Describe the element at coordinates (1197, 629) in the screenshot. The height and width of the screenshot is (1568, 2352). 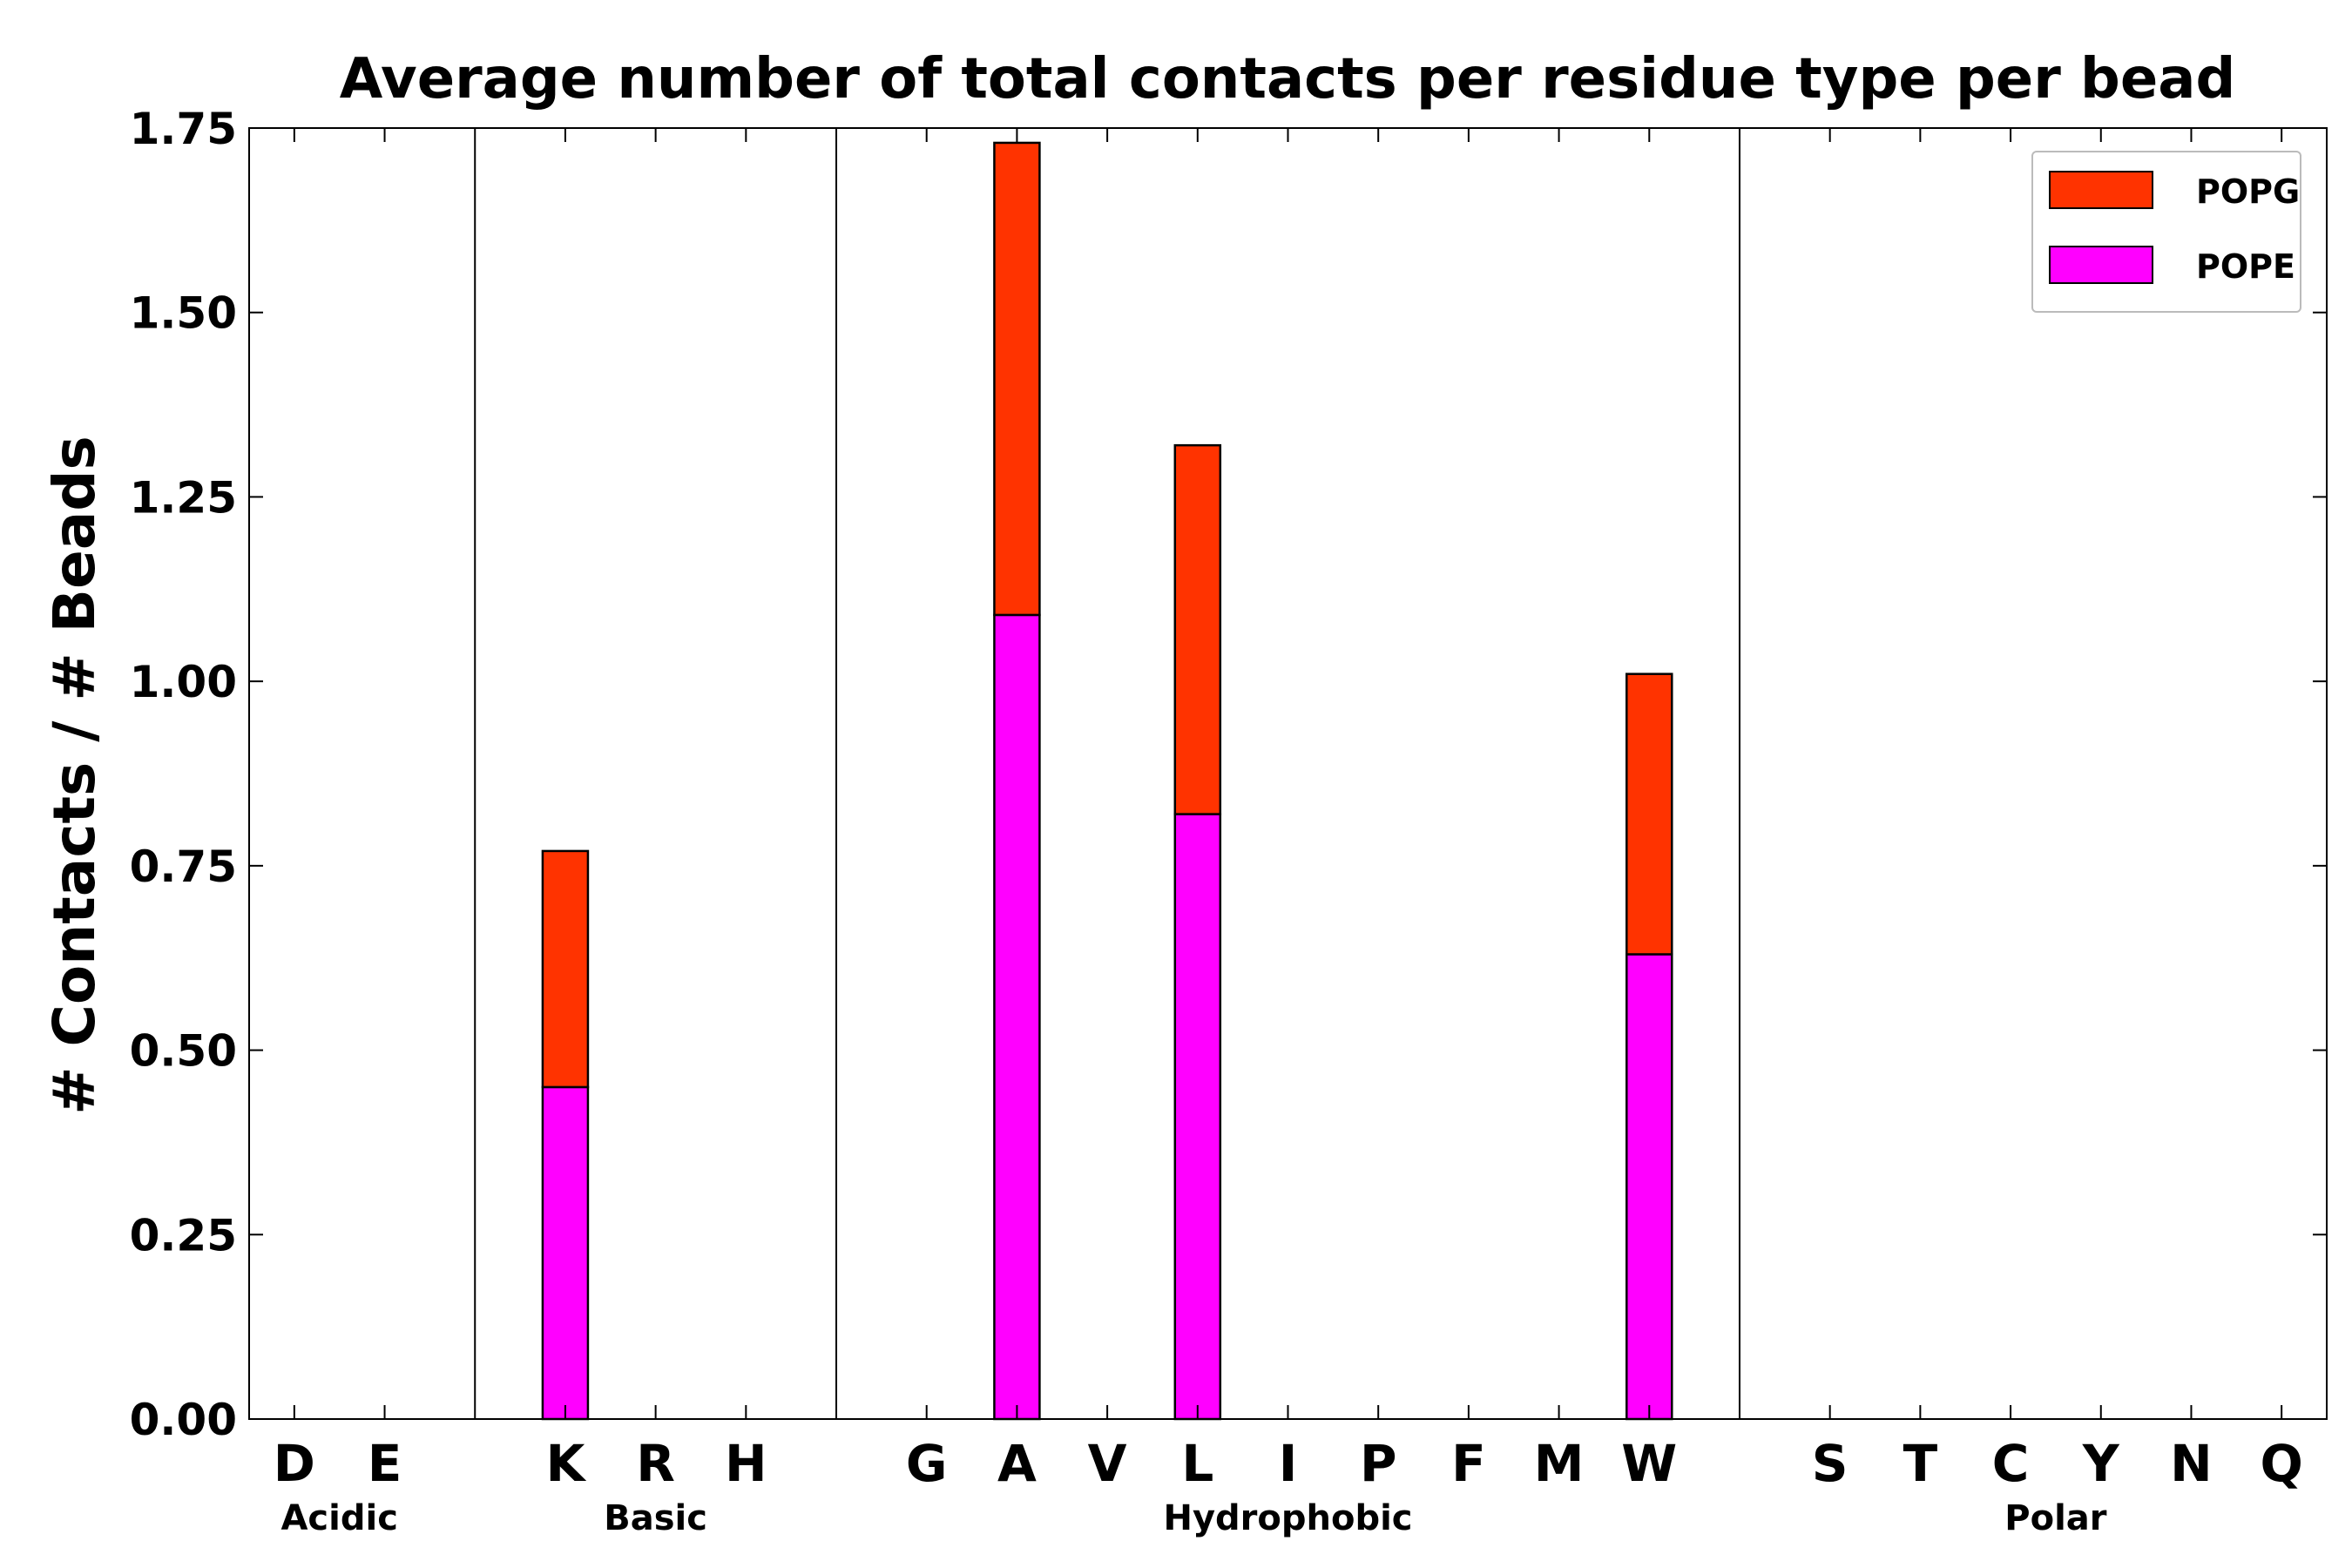
I see `bar-popg-L` at that location.